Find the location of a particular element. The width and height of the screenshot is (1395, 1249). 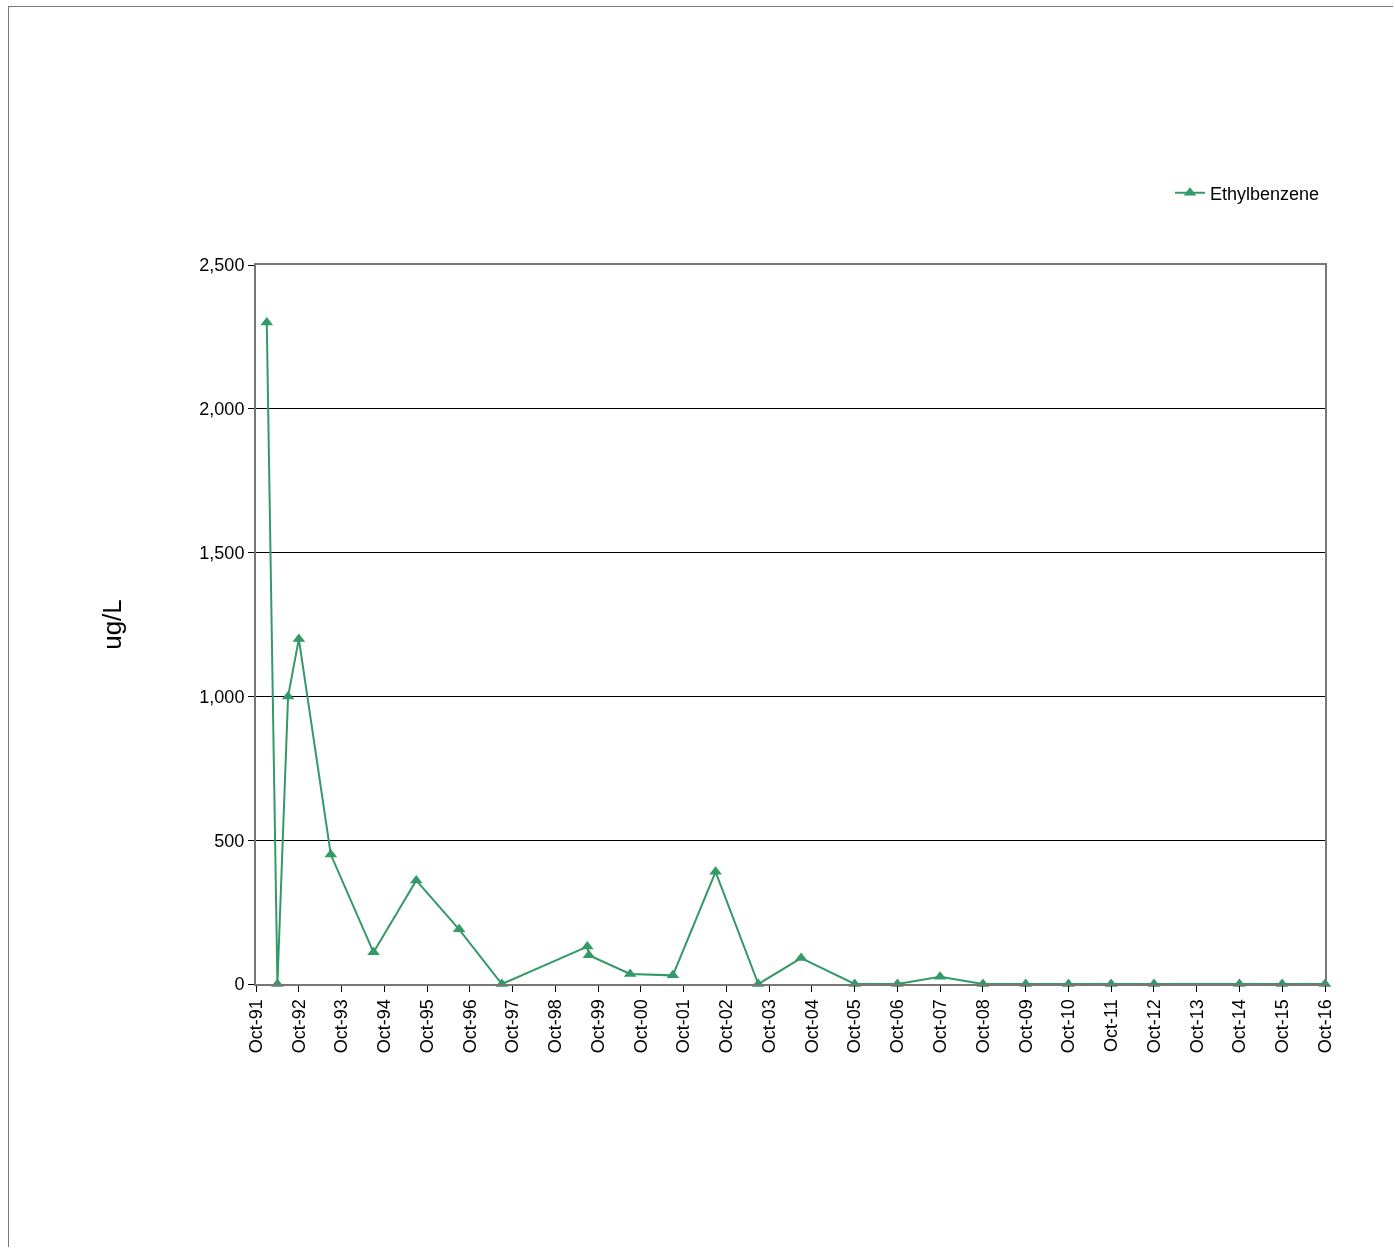

x-tick-label: Oct-05 is located at coordinates (854, 1026).